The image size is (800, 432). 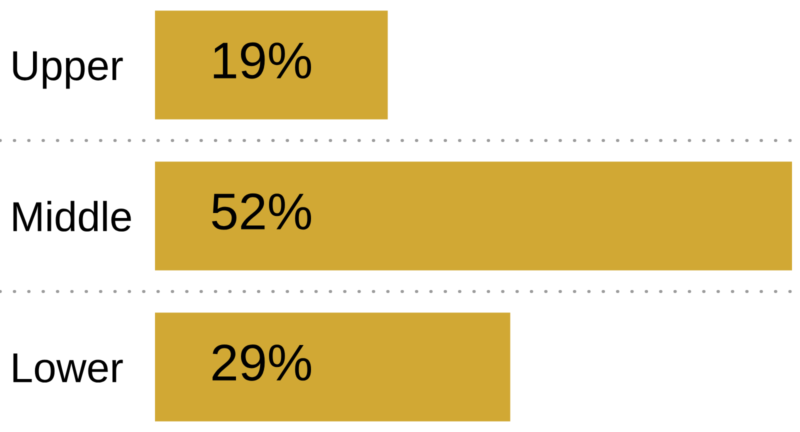 What do you see at coordinates (72, 216) in the screenshot?
I see `y-tick-label: Middle` at bounding box center [72, 216].